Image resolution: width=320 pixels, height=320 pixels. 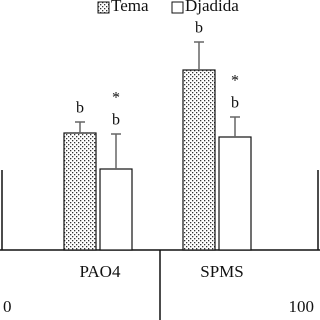 What do you see at coordinates (100, 271) in the screenshot?
I see `category-label: PAO4` at bounding box center [100, 271].